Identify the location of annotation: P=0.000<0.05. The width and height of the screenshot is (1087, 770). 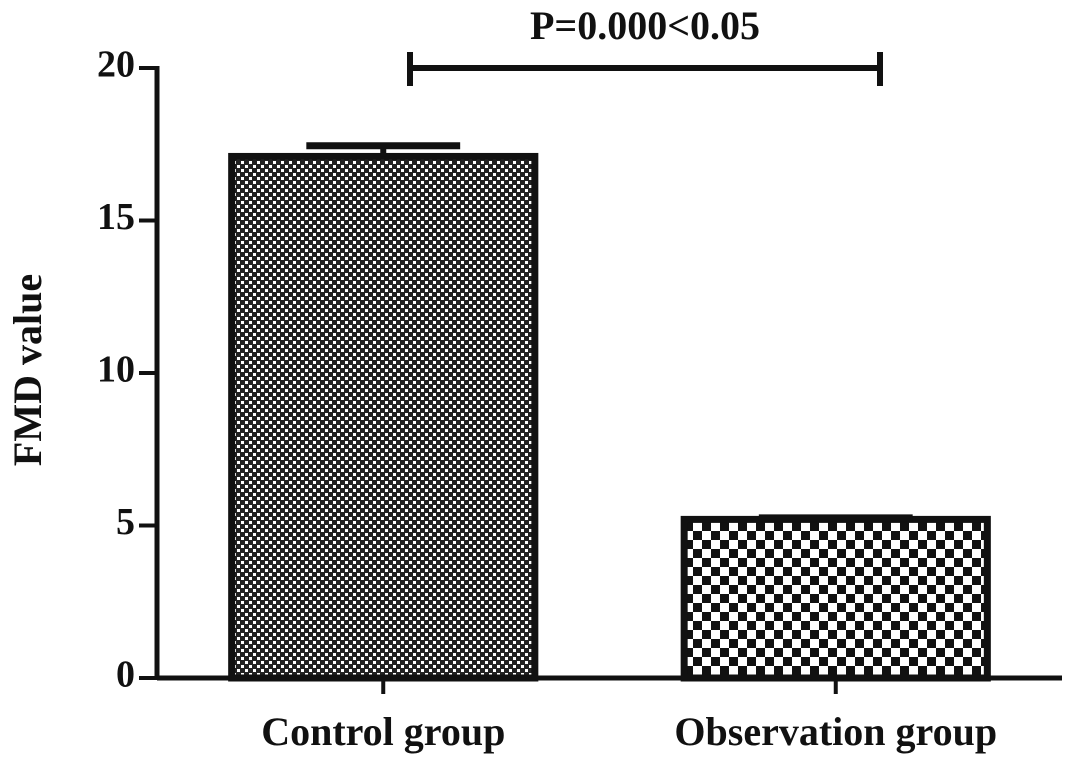
(645, 25).